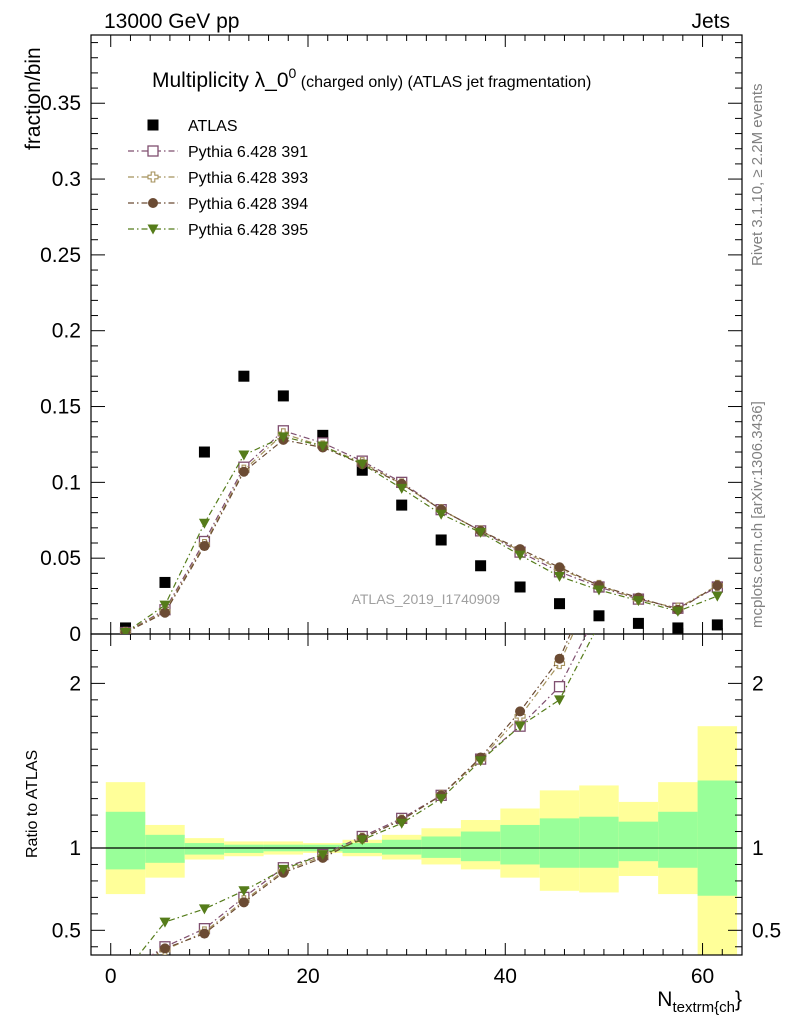 This screenshot has width=786, height=1024. Describe the element at coordinates (60, 407) in the screenshot. I see `y-tick-label: 0.15` at that location.